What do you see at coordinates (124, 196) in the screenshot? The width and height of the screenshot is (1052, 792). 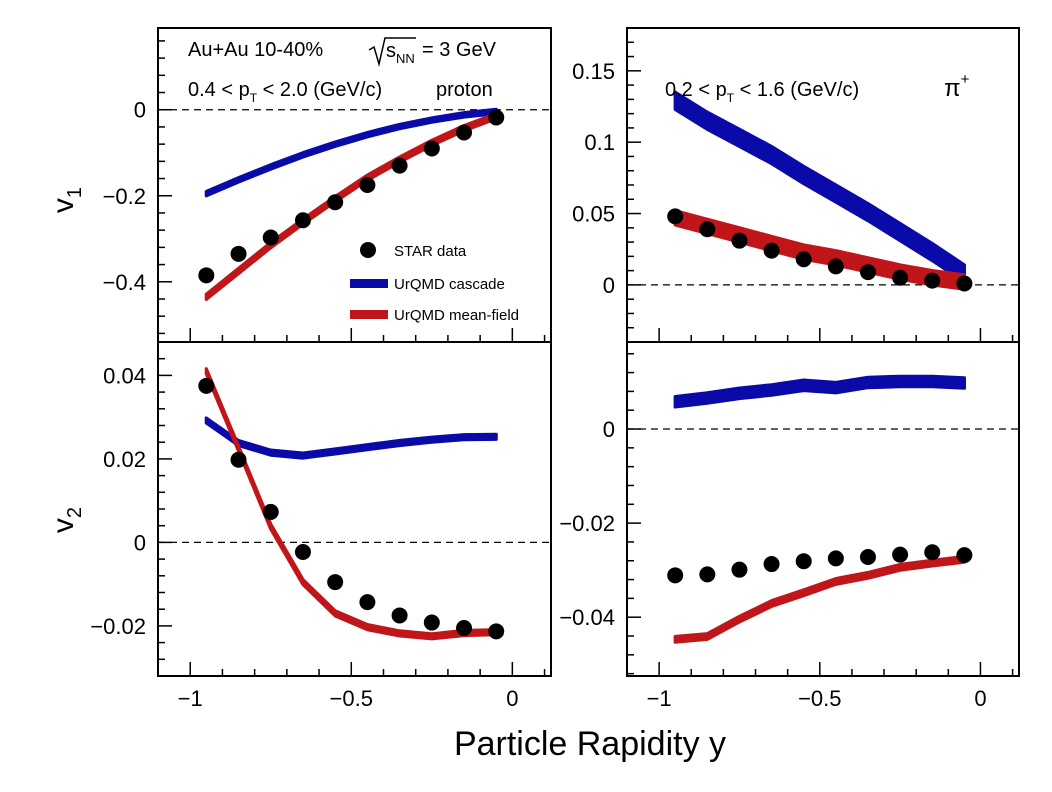 I see `y-tick-label: −0.2` at bounding box center [124, 196].